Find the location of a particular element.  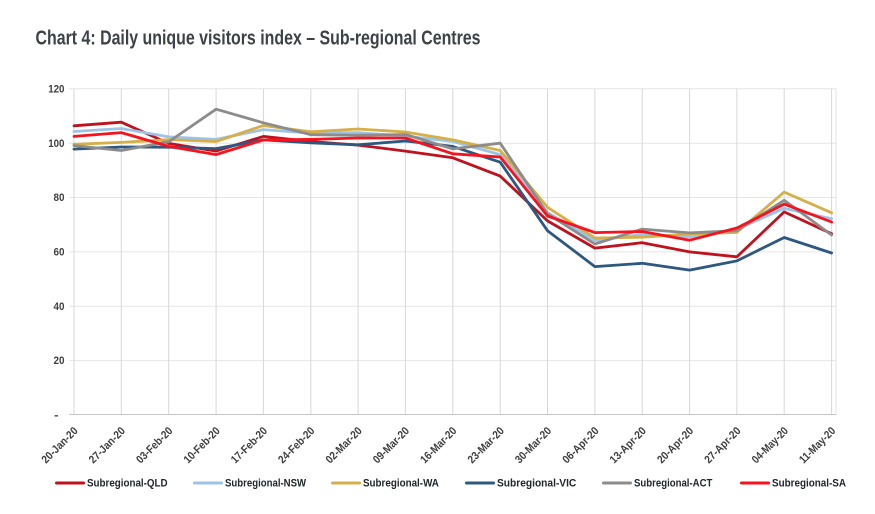

svg-text: 17-Feb-20 is located at coordinates (249, 445).